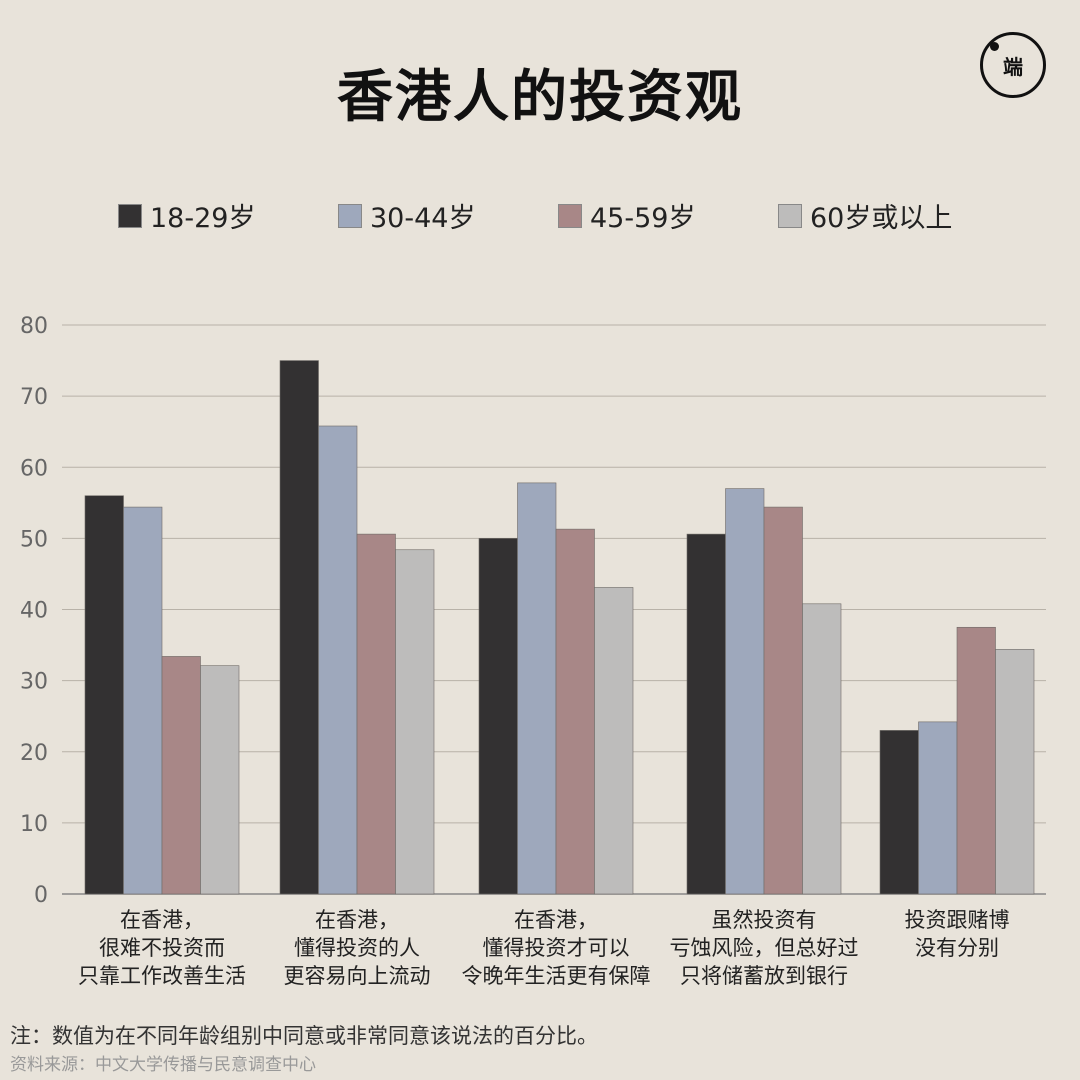 The height and width of the screenshot is (1080, 1080). I want to click on footnote: 注：数值为在不同年龄组别中同意或非常同意该说法的百分比。, so click(304, 1036).